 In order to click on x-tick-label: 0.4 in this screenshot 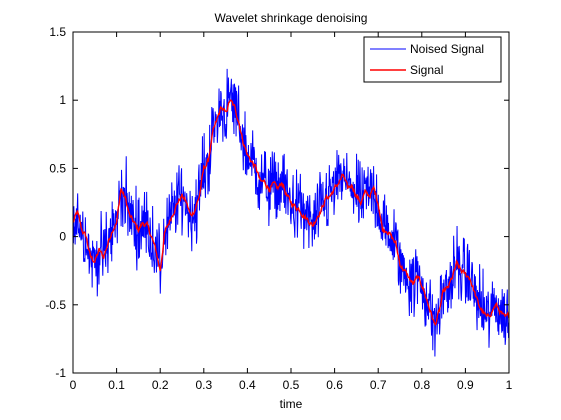, I will do `click(247, 385)`.